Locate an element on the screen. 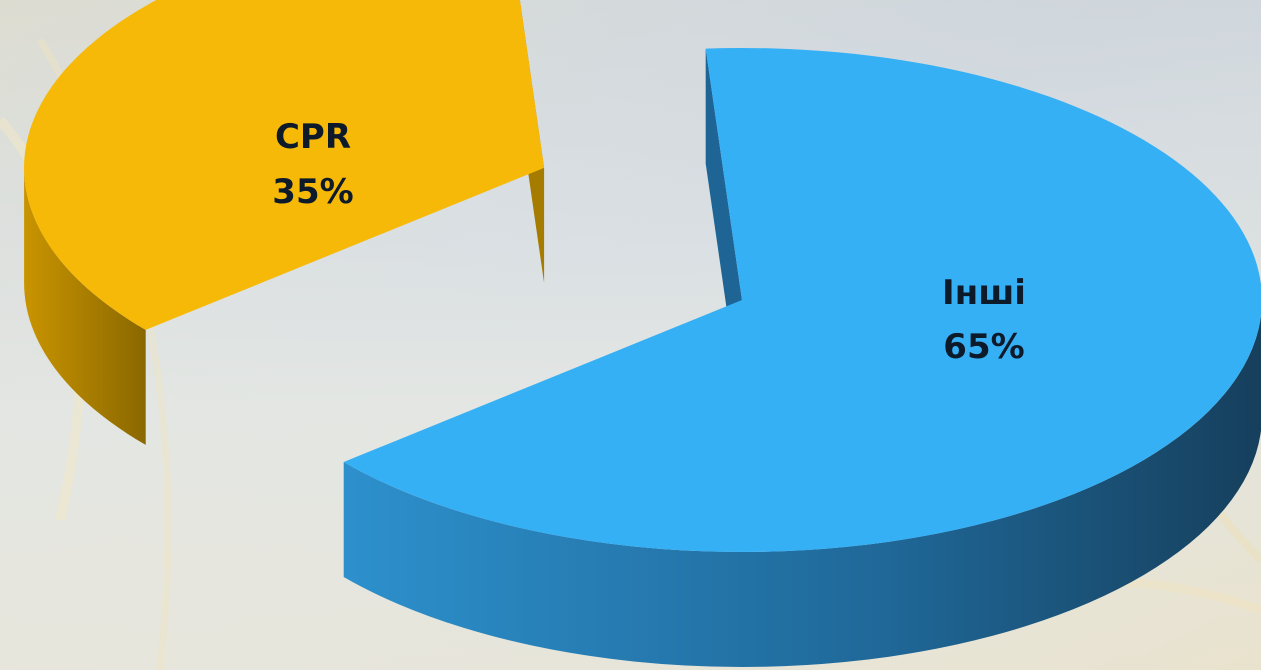 The width and height of the screenshot is (1261, 670). pie-label-cpr-value: 35% is located at coordinates (312, 192).